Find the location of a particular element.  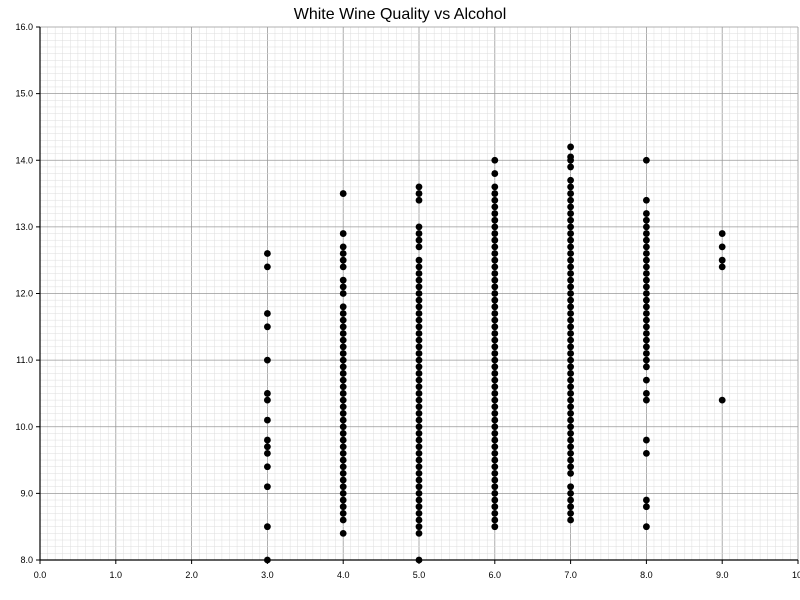

x-tick-label: 0.0 is located at coordinates (40, 575).